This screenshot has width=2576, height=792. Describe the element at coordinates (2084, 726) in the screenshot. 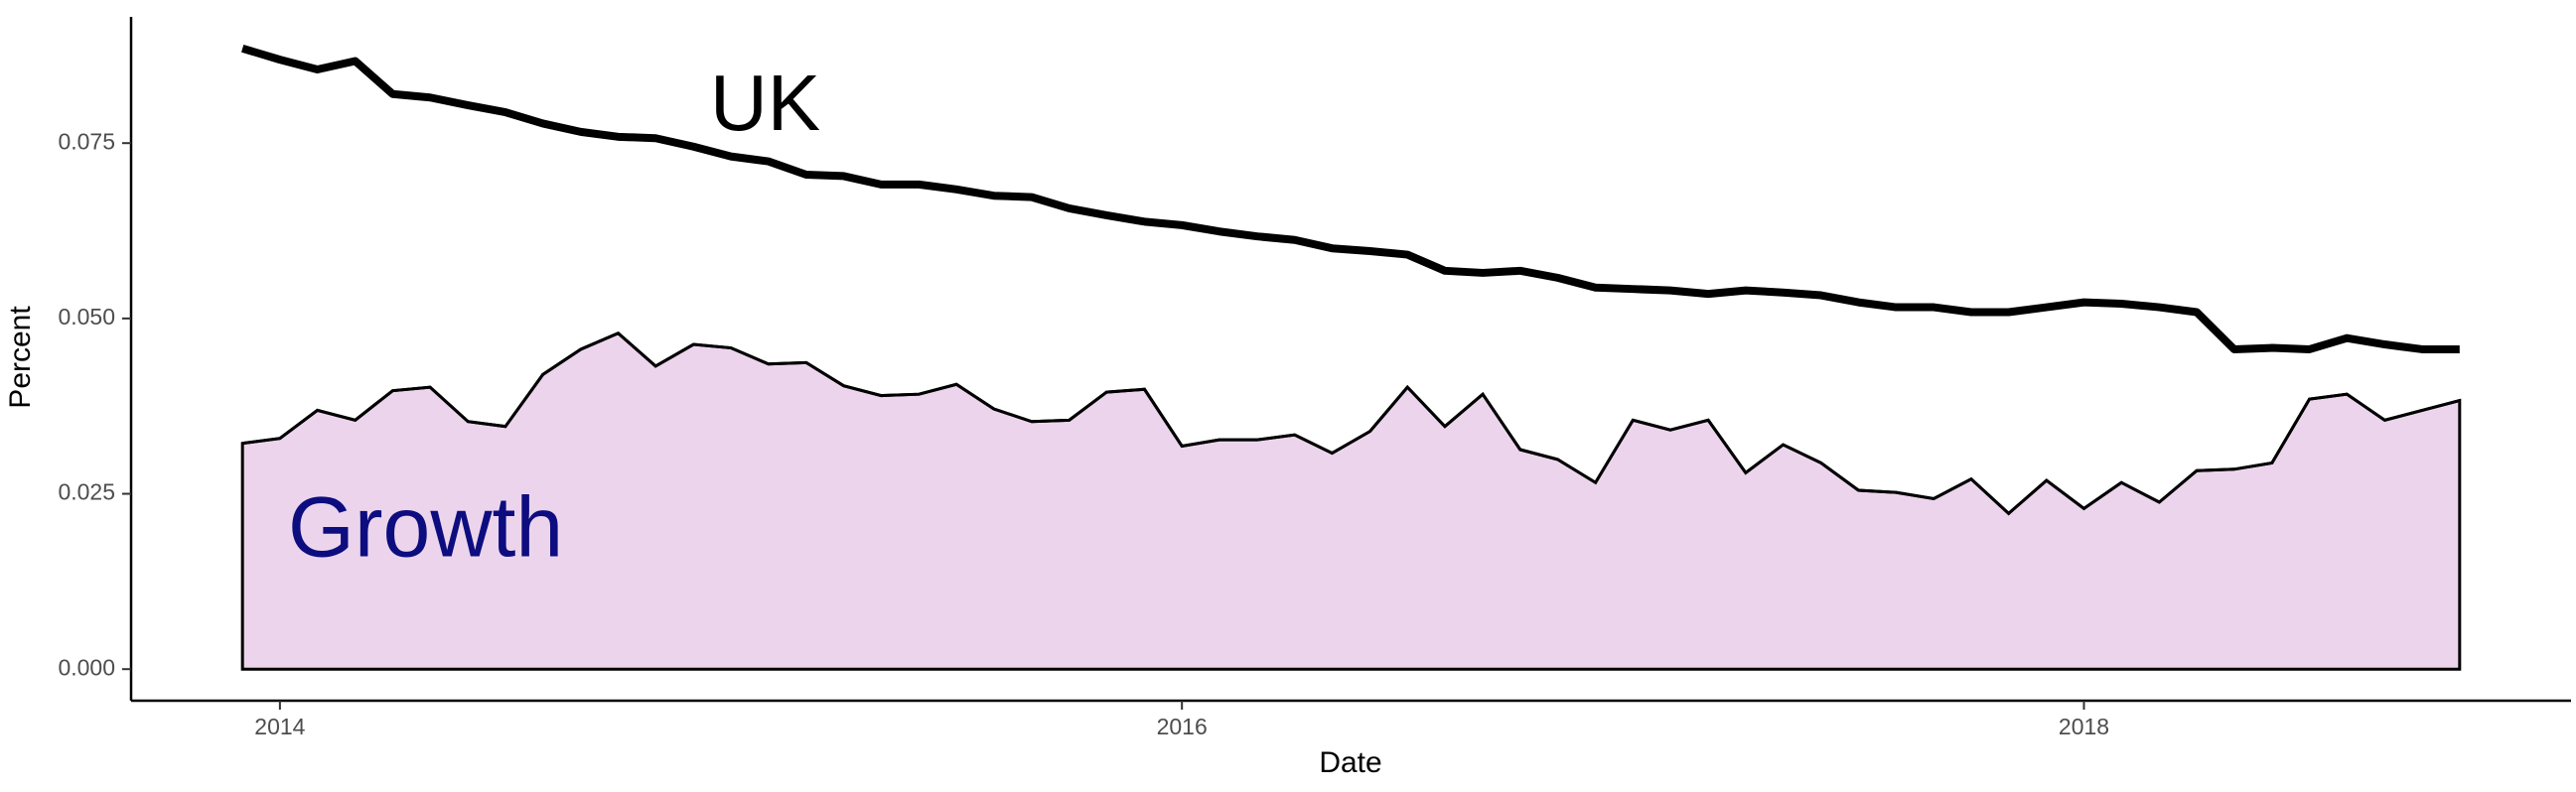

I see `x-tick-label: 2018` at that location.